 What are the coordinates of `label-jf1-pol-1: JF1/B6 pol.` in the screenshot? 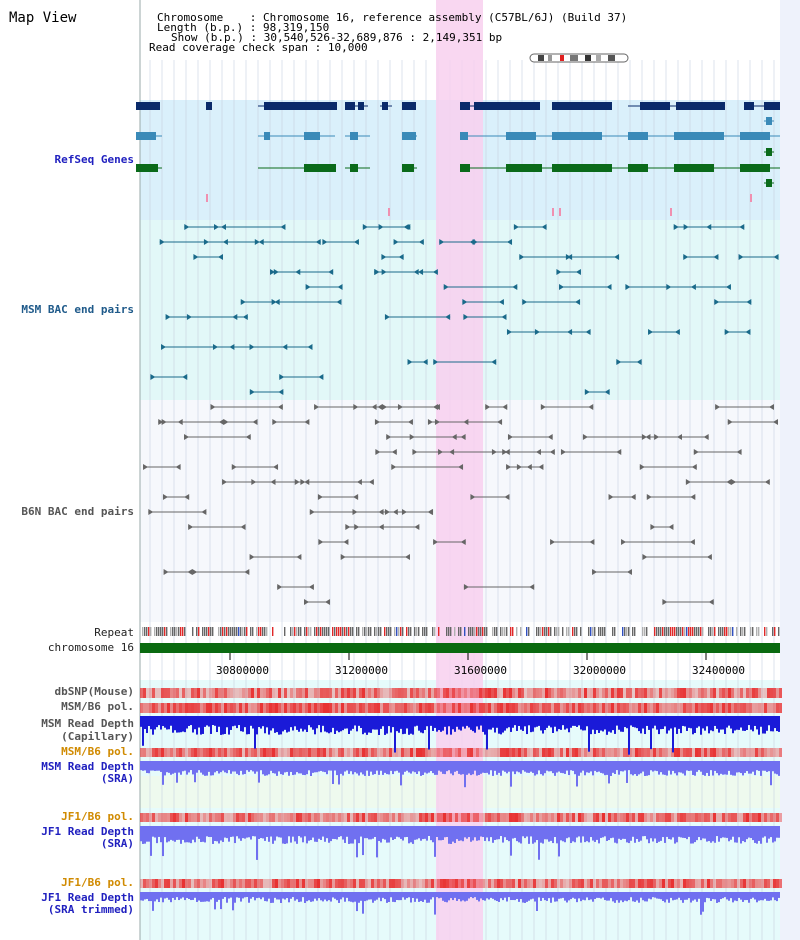 It's located at (97, 816).